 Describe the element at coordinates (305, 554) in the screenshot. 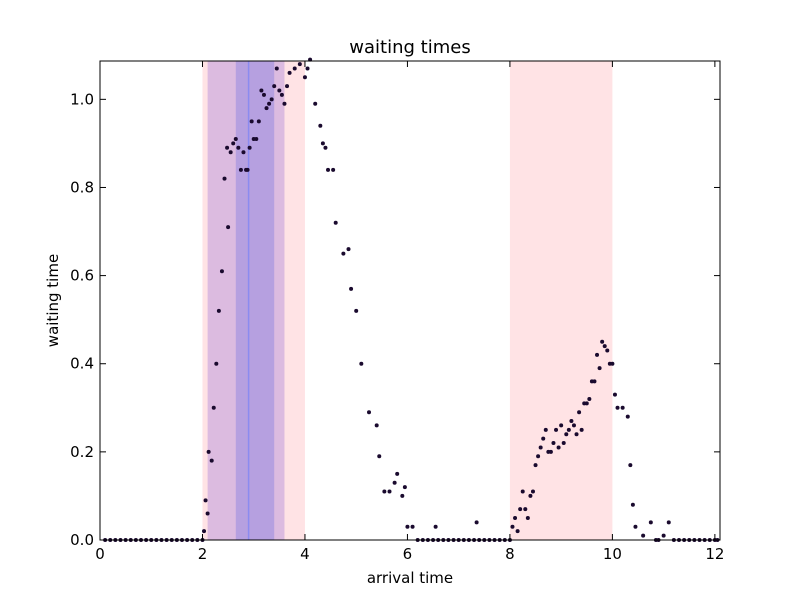

I see `x-tick-label: 4` at that location.